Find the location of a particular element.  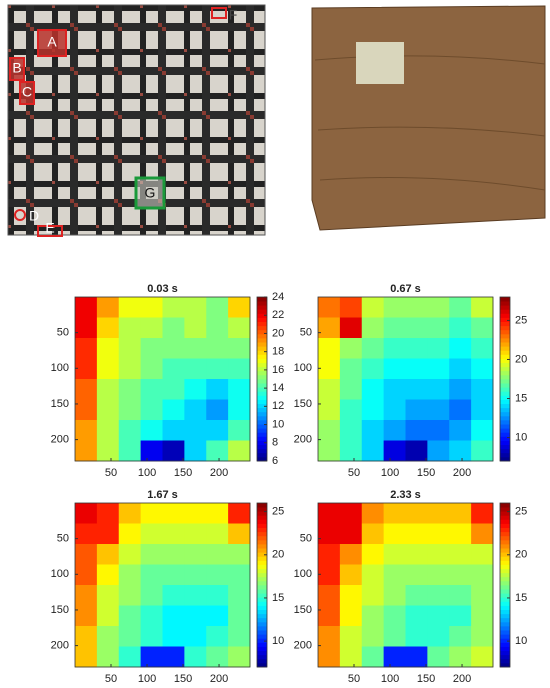

x-tick-label: 50 is located at coordinates (111, 678).